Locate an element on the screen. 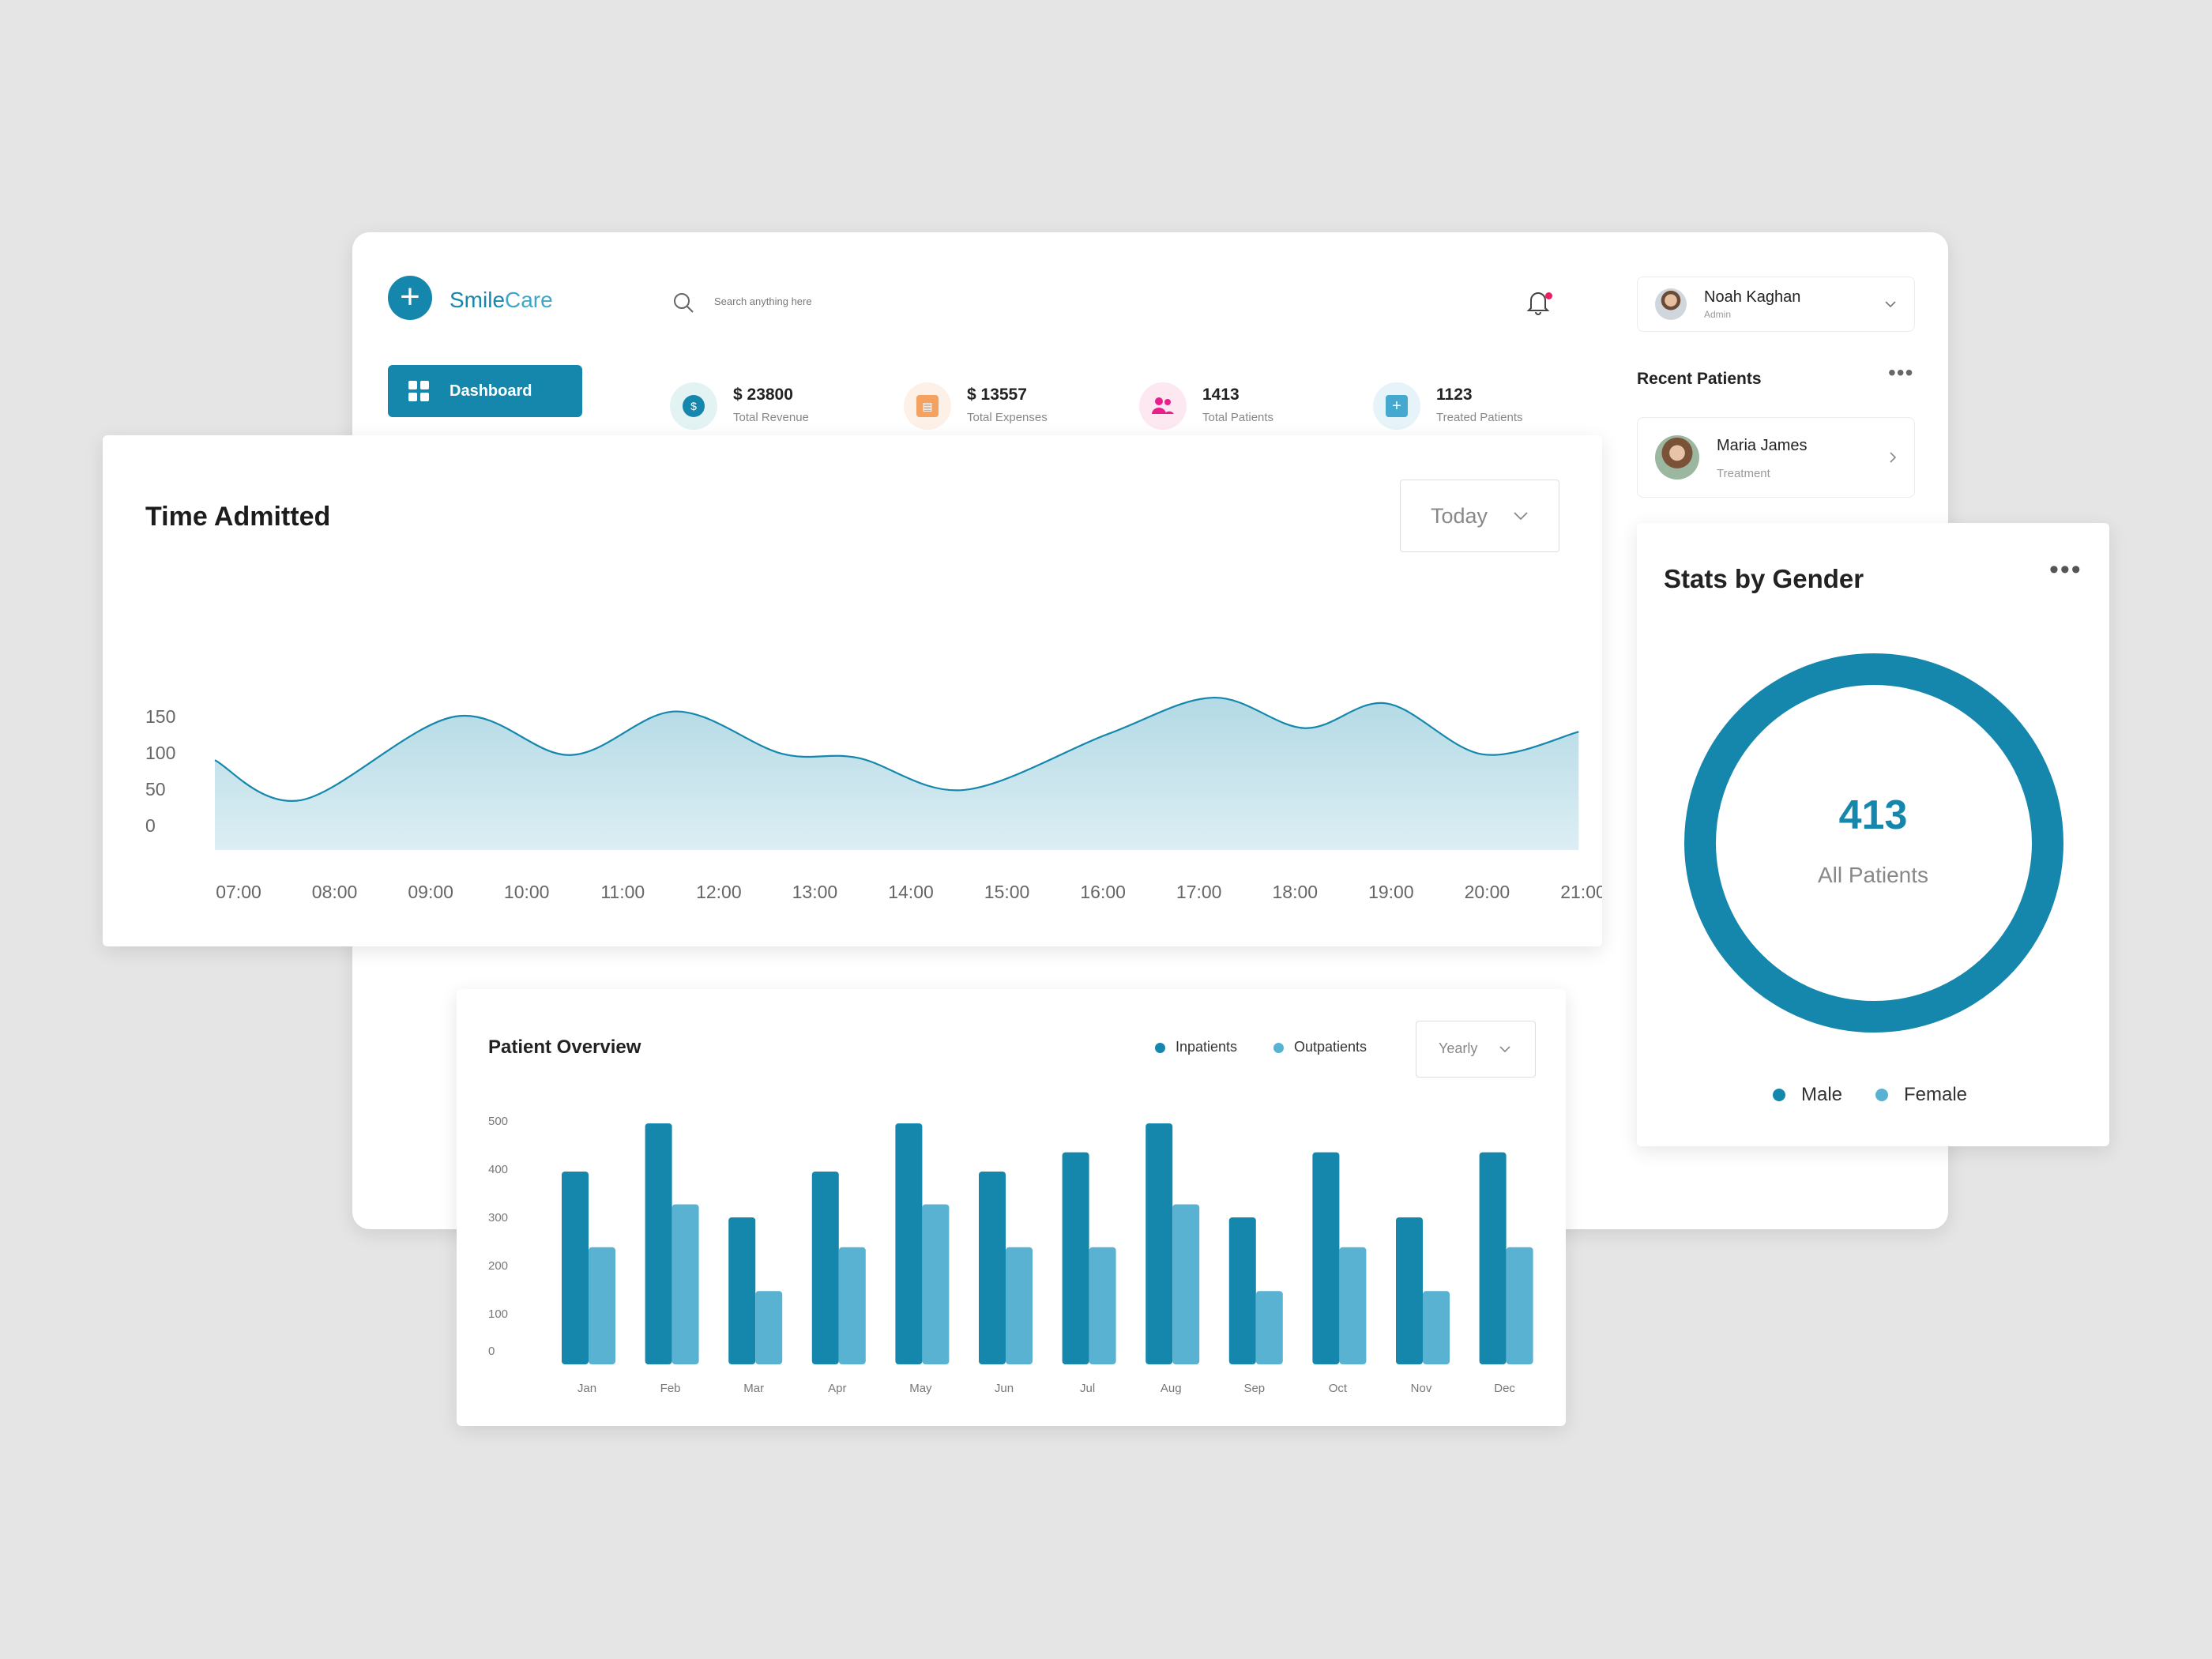 This screenshot has height=1659, width=2212. search-input: Search anything here is located at coordinates (763, 301).